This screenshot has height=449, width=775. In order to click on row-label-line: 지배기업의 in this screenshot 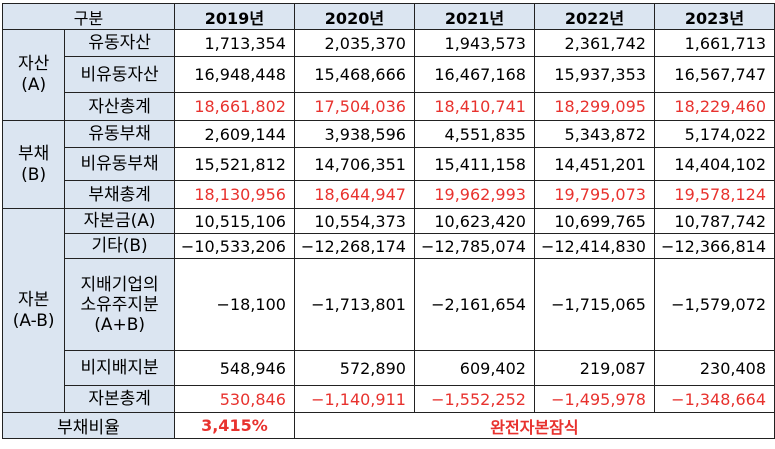, I will do `click(119, 284)`.